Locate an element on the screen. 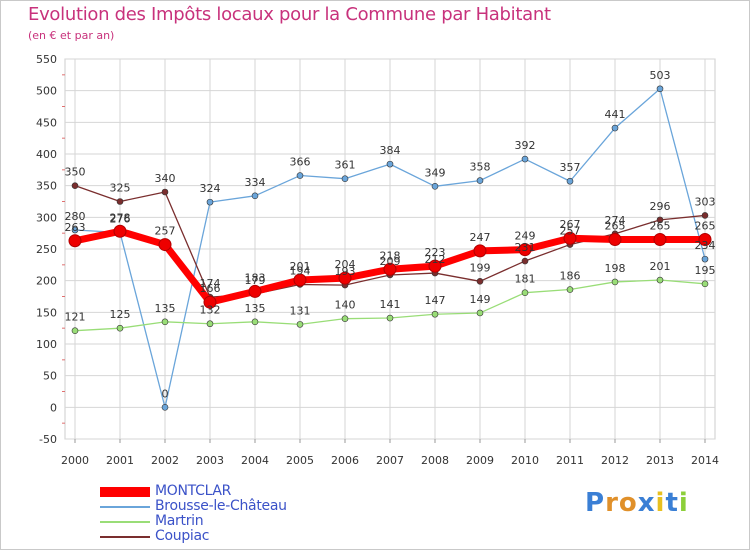 The image size is (750, 550). logo-letter: r is located at coordinates (612, 503).